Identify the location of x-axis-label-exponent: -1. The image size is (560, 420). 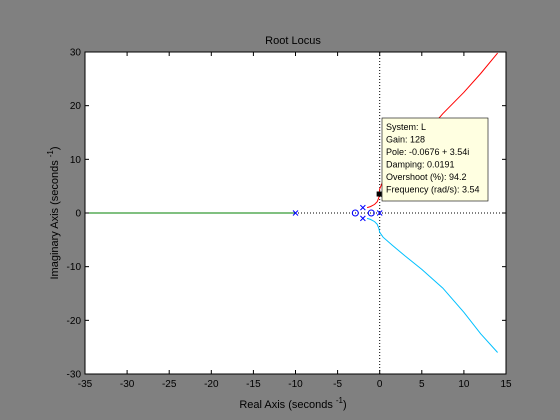
(340, 400).